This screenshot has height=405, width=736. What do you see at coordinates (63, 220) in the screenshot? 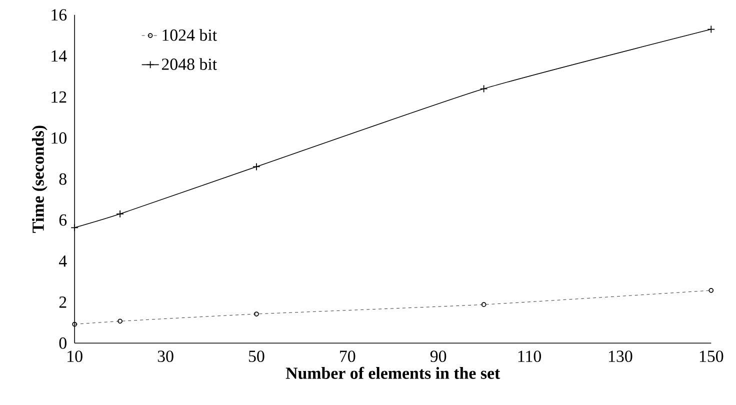
I see `y-tick-label: 6` at bounding box center [63, 220].